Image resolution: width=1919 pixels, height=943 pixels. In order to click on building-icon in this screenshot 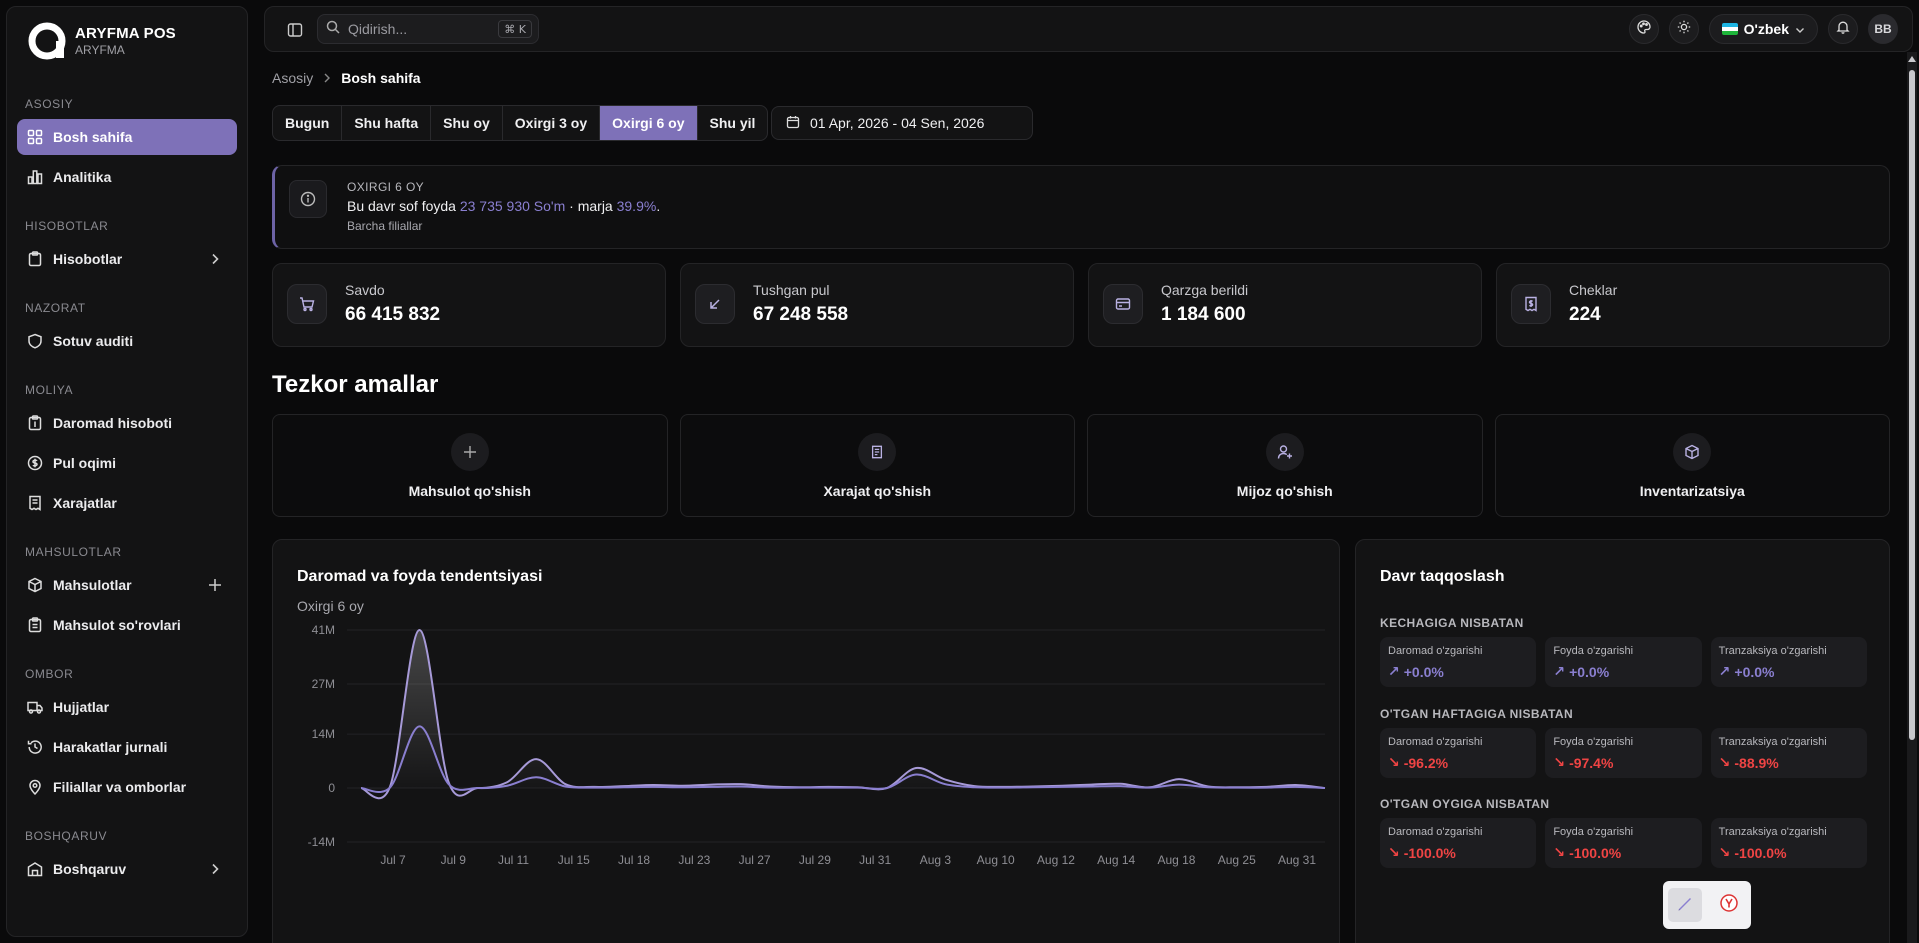, I will do `click(35, 869)`.